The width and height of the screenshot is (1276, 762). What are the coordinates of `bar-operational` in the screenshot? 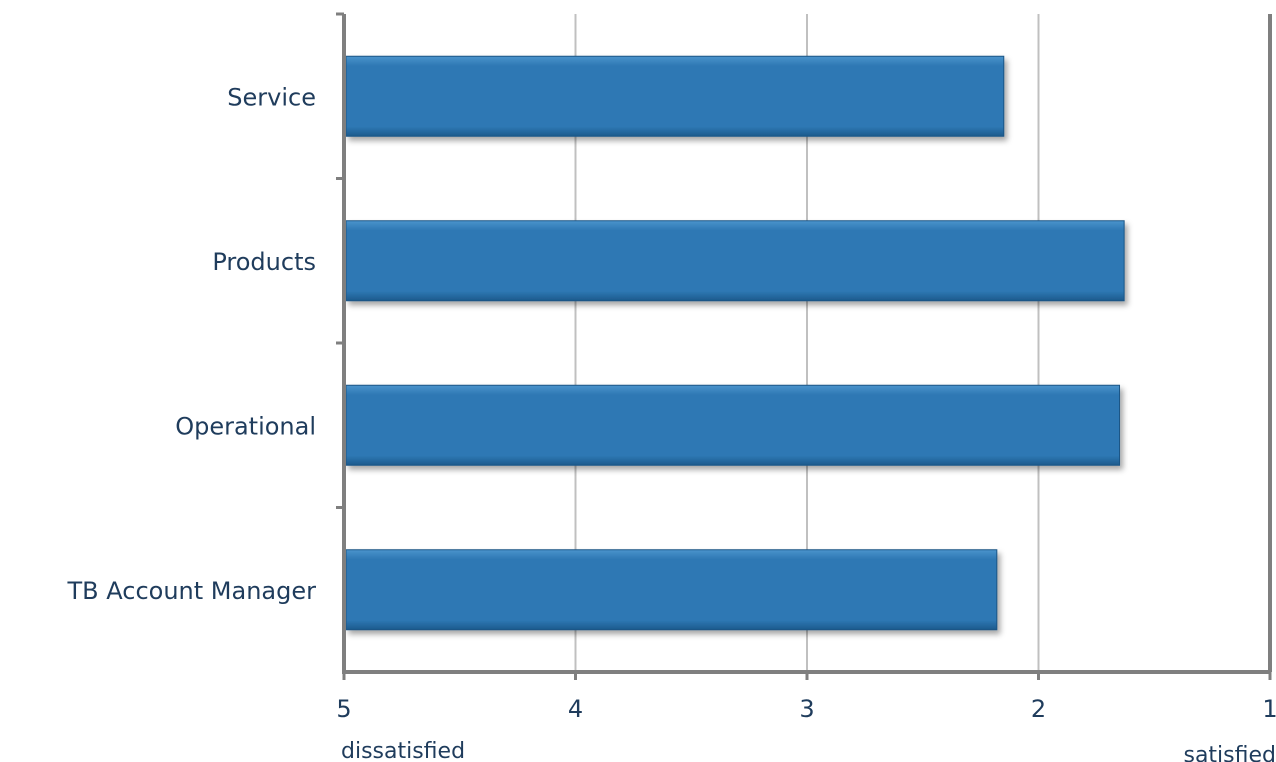 It's located at (733, 425).